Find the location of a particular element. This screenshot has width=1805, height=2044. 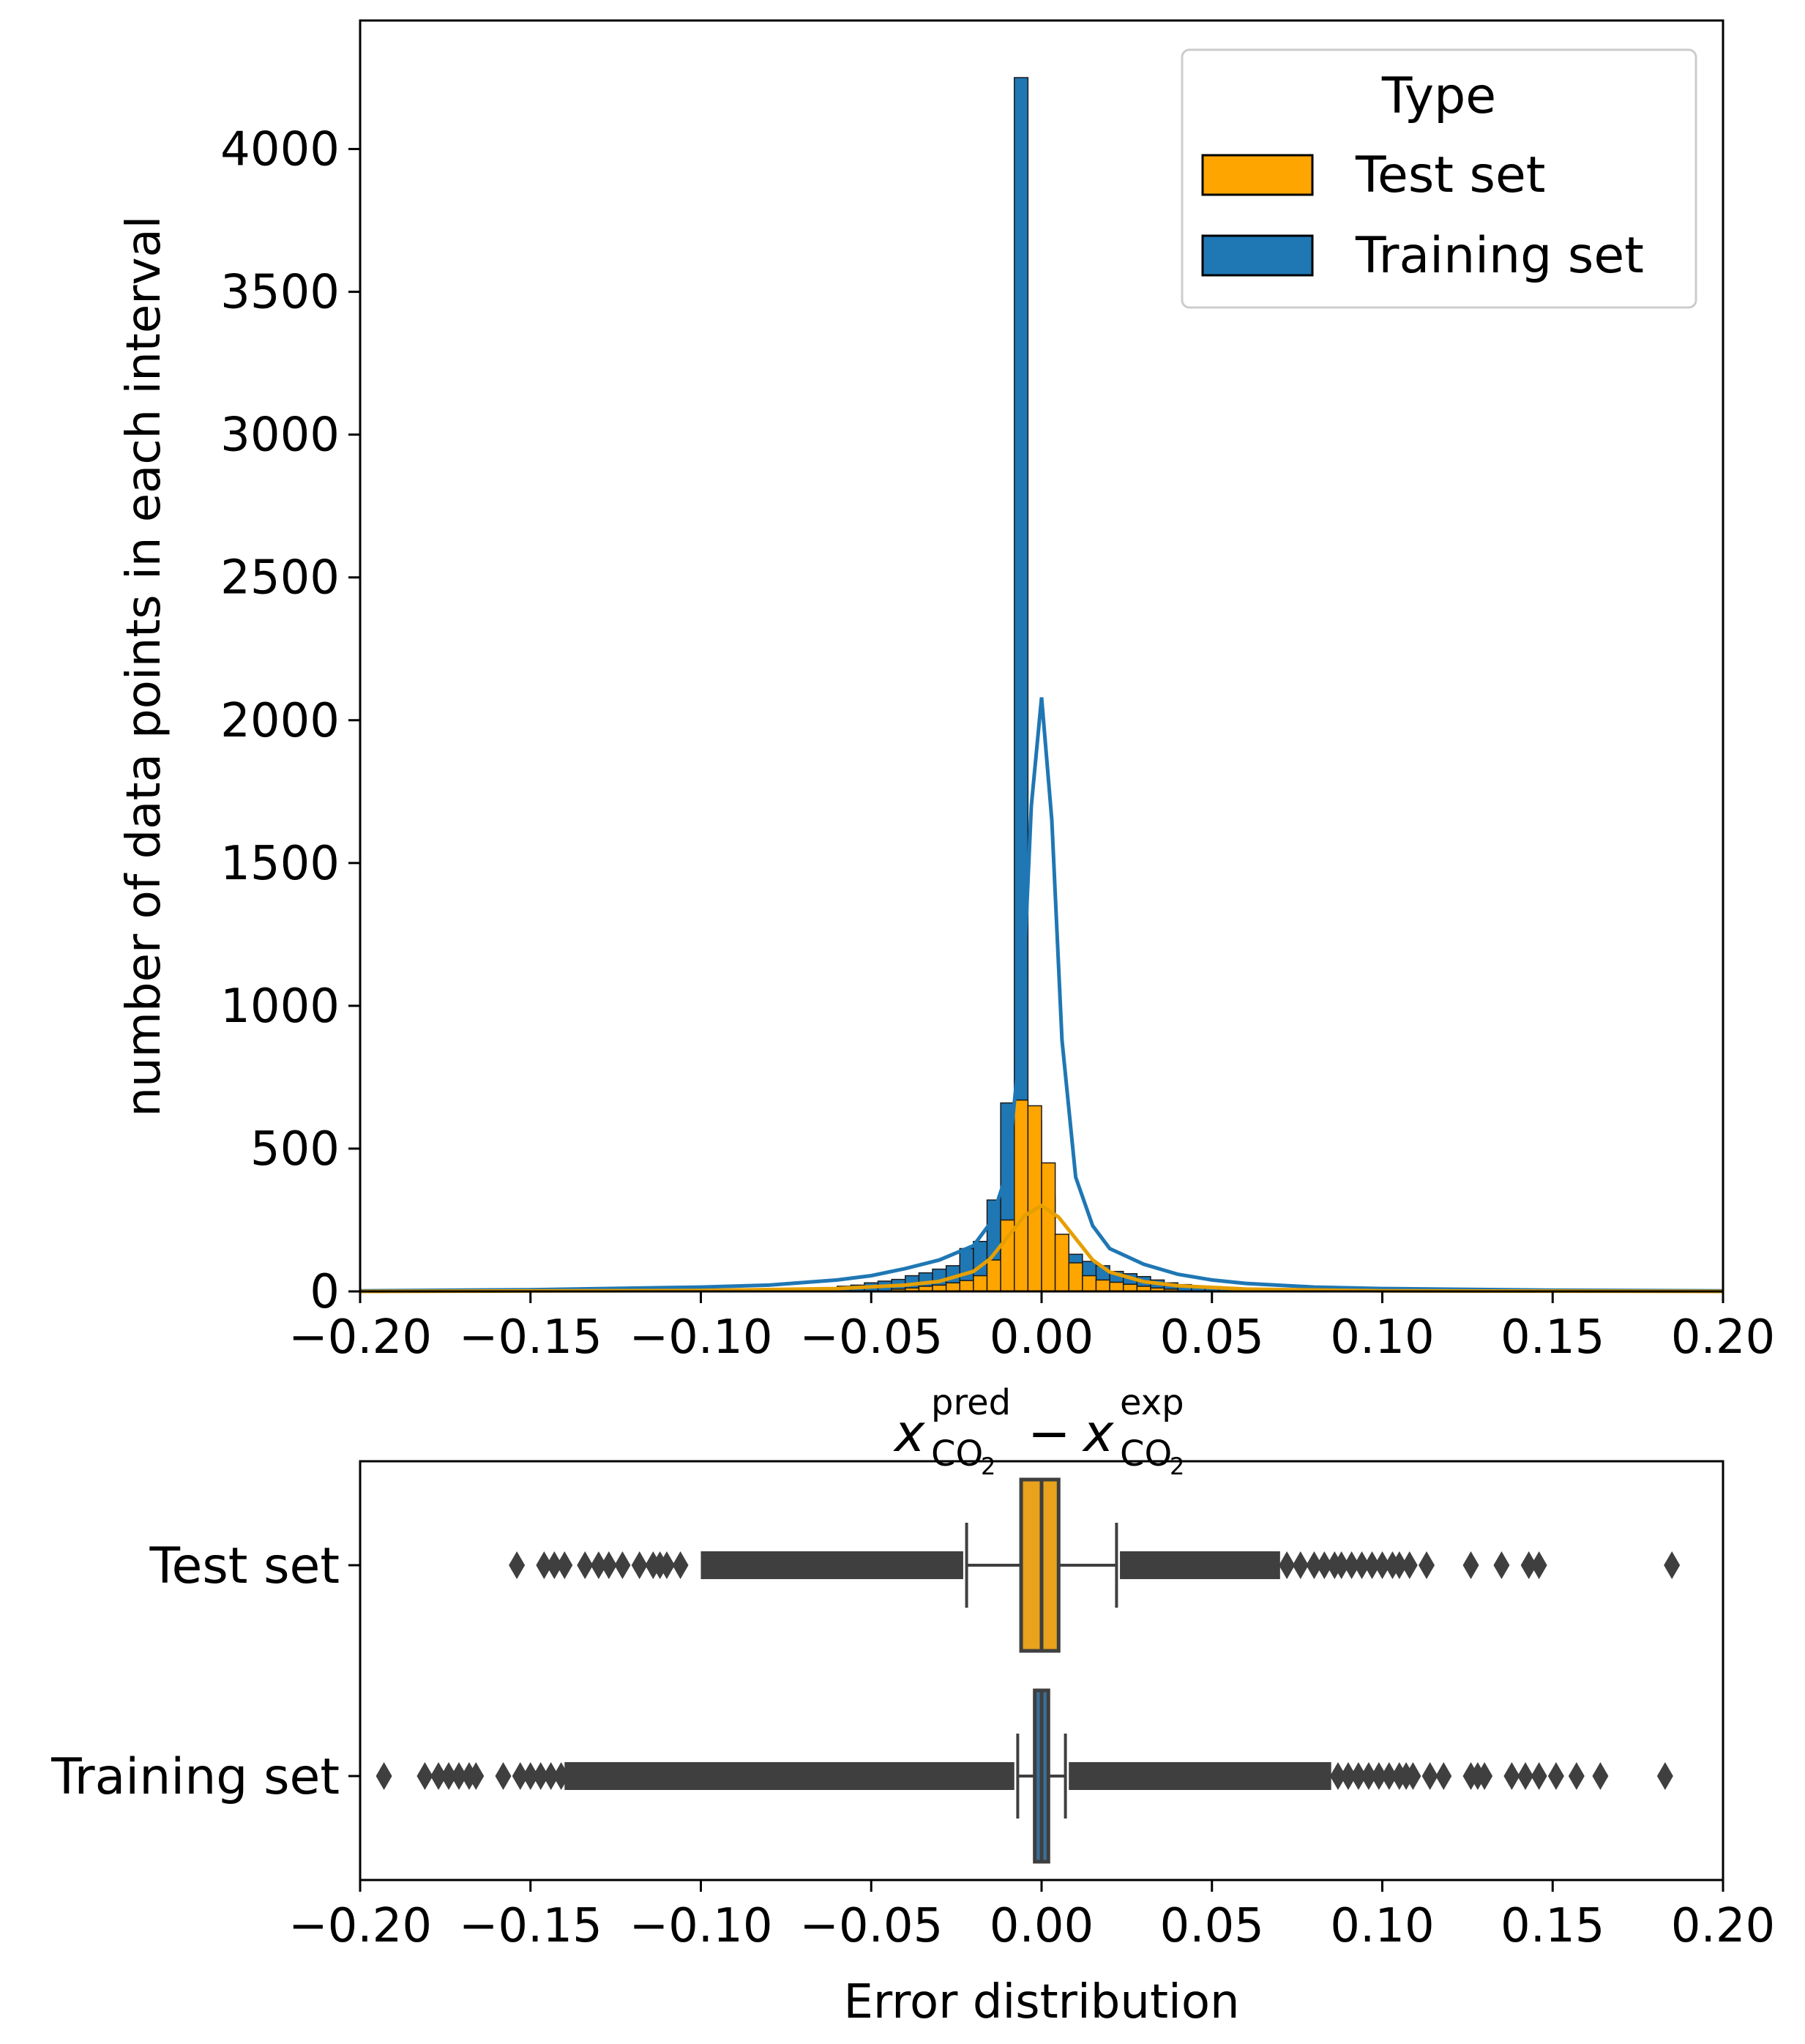

histogram-y-ticks: 0 500 1000 1500 2000 2500 3000 3500 4000 is located at coordinates (290, 721).